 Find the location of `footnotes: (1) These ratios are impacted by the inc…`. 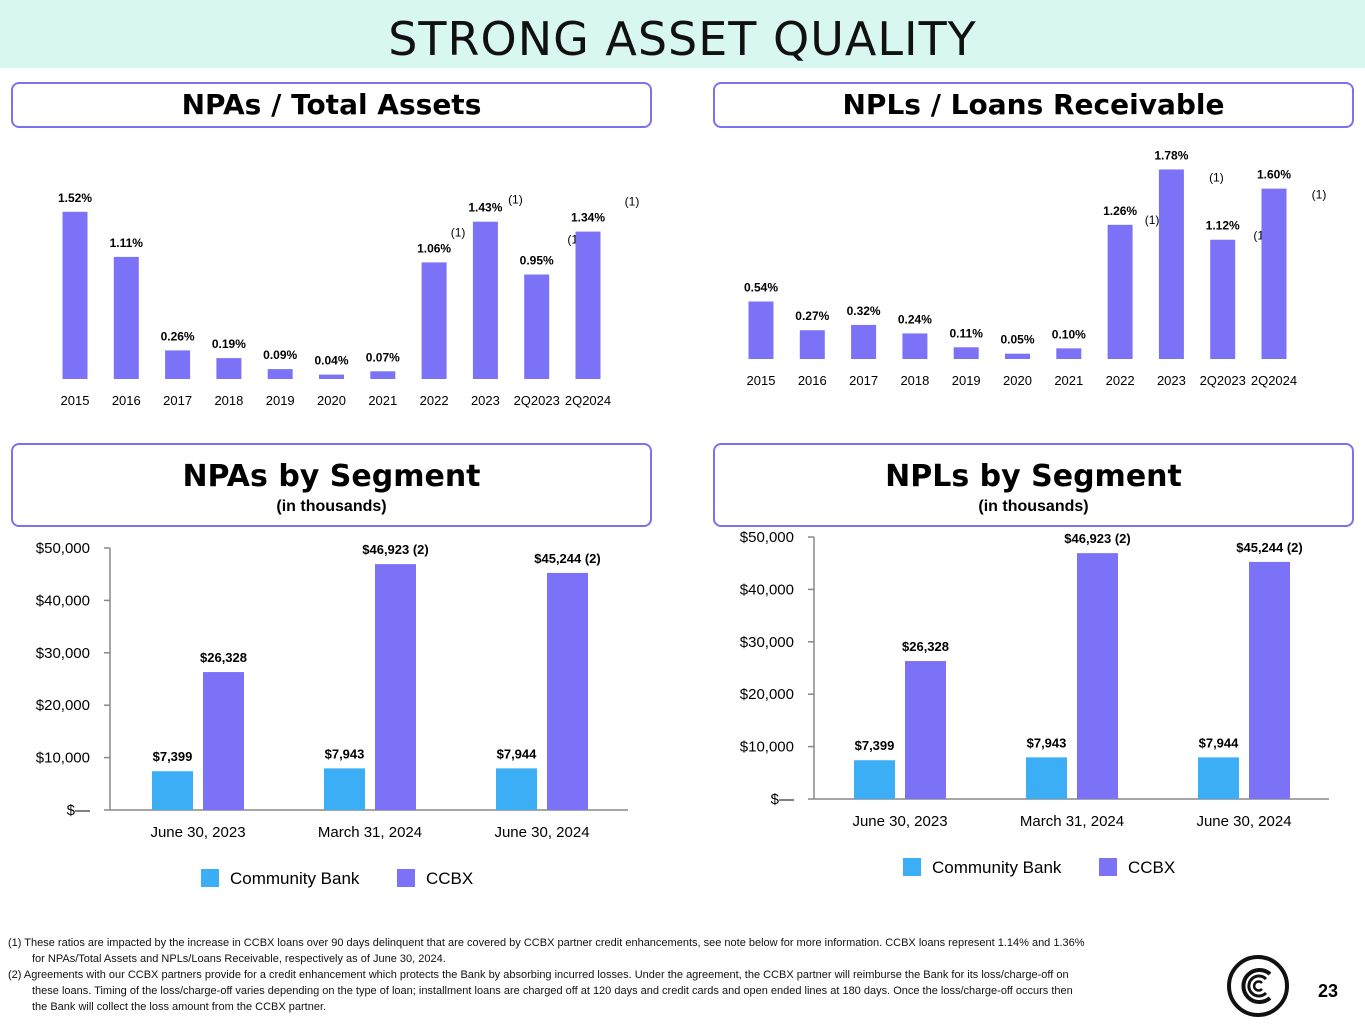

footnotes: (1) These ratios are impacted by the inc… is located at coordinates (548, 975).